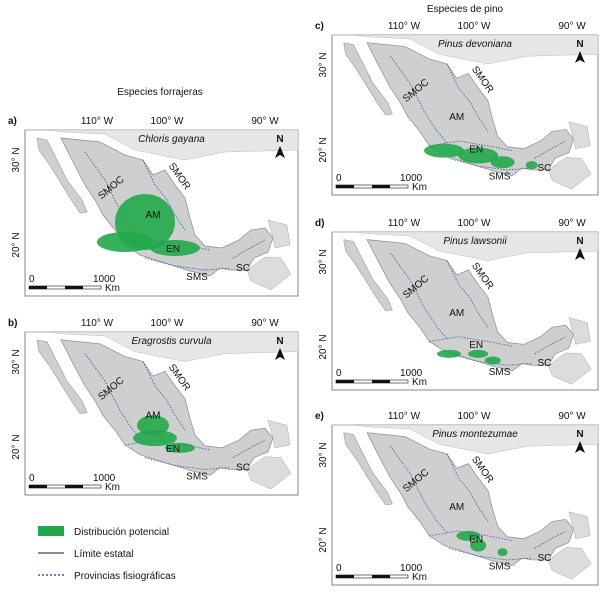 The width and height of the screenshot is (610, 615). I want to click on species-name: Pinus montezumae, so click(475, 434).